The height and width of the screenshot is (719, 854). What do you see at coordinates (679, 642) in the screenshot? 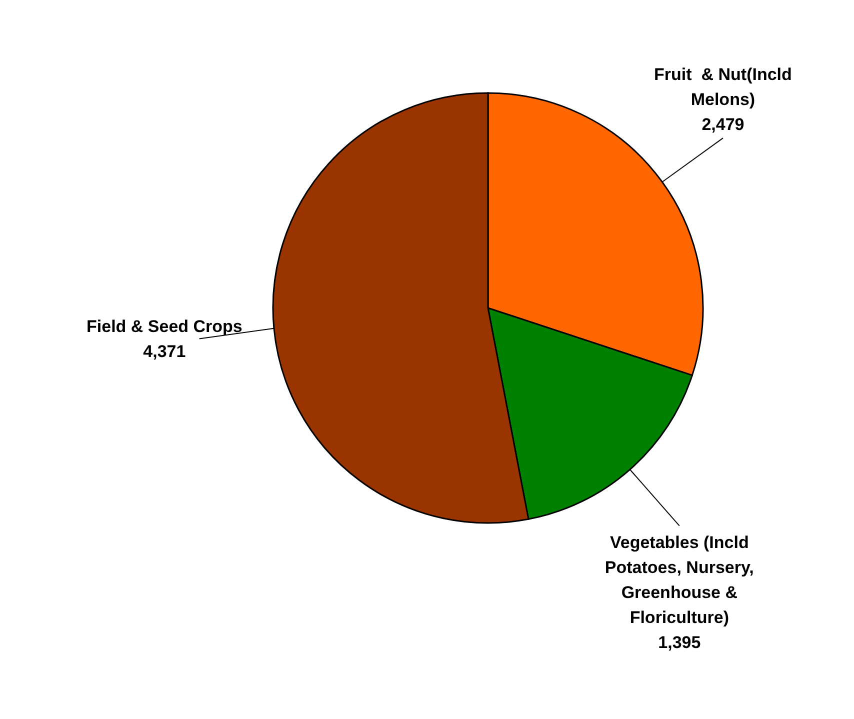
I see `data-label: 1,395` at bounding box center [679, 642].